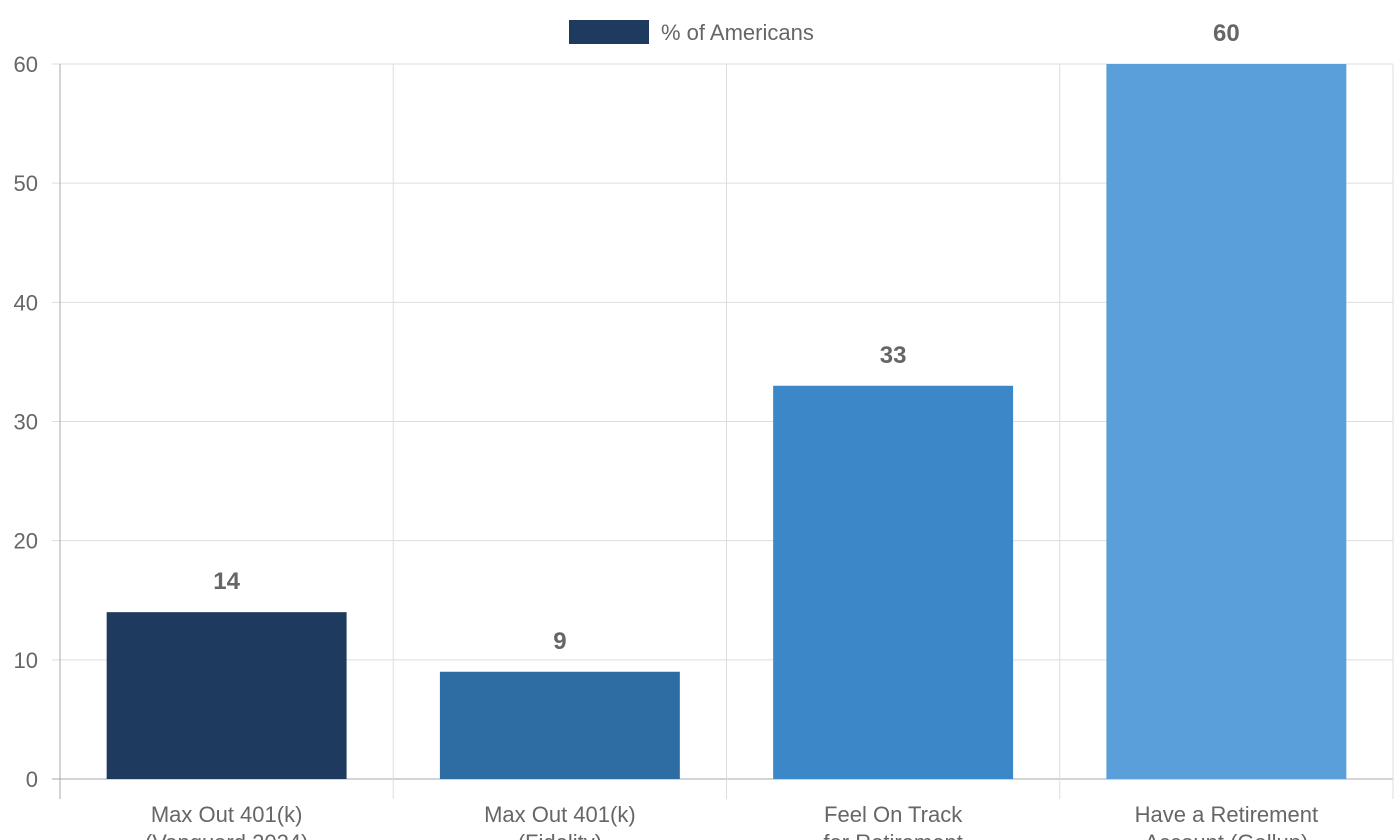 The image size is (1400, 840). Describe the element at coordinates (892, 835) in the screenshot. I see `x-tick-label: for Retirement` at that location.